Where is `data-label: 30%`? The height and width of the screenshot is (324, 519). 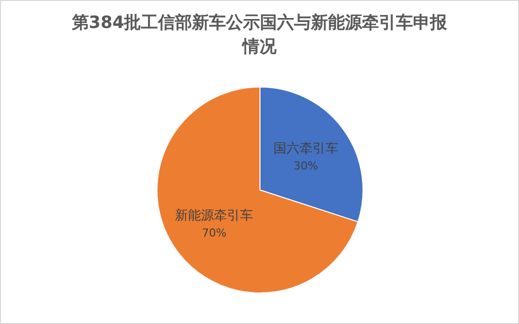 data-label: 30% is located at coordinates (306, 166).